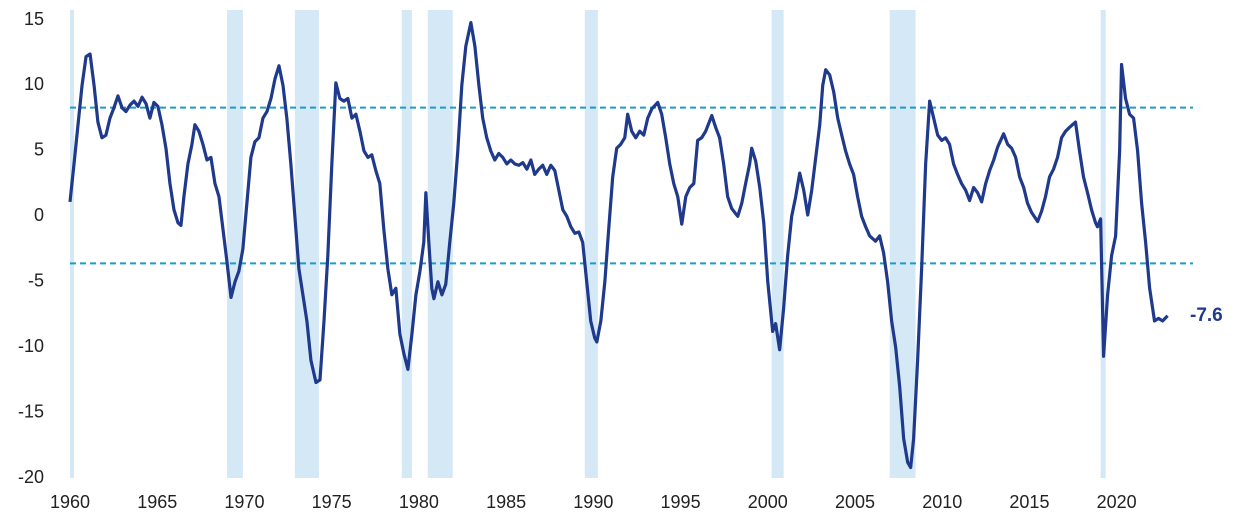  Describe the element at coordinates (157, 502) in the screenshot. I see `x-tick-label: 1965` at that location.